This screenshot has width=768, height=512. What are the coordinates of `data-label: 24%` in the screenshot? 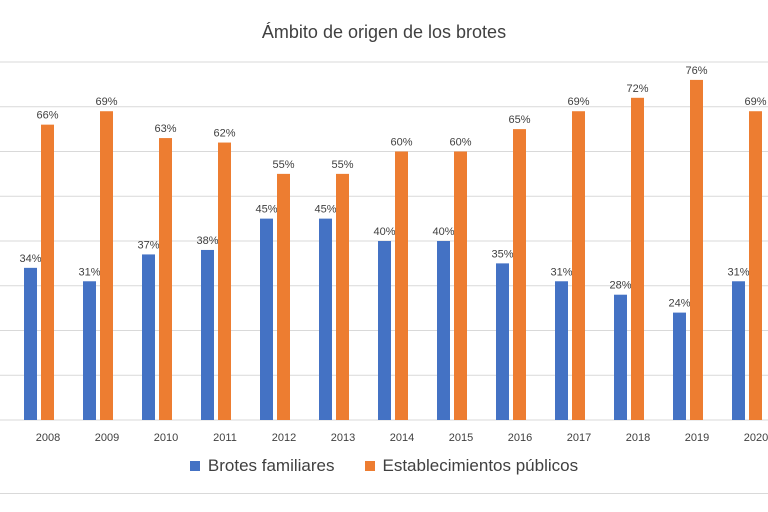 It's located at (679, 304).